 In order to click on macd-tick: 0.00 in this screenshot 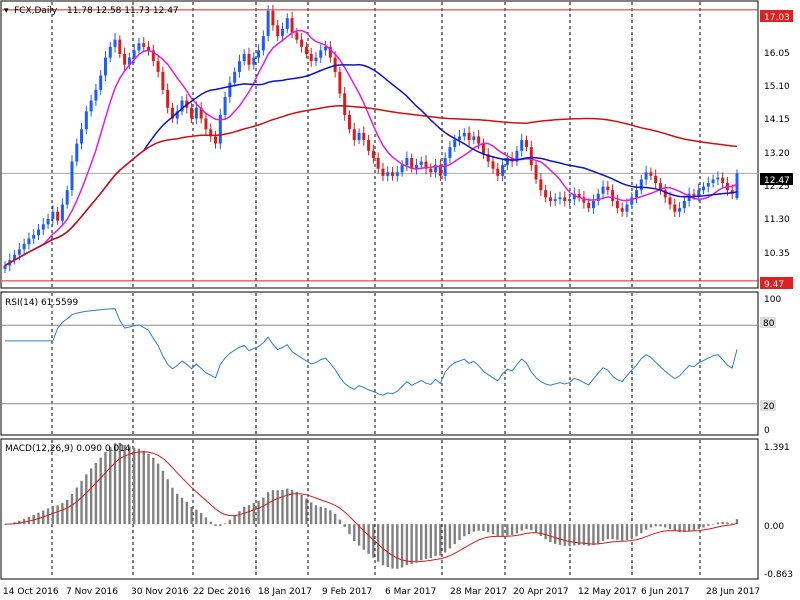, I will do `click(774, 527)`.